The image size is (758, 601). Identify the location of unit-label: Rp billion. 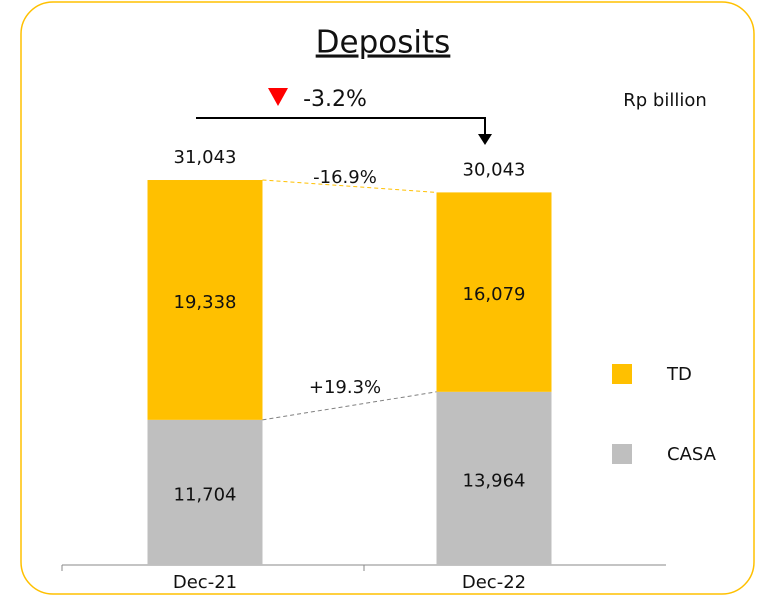
(665, 100).